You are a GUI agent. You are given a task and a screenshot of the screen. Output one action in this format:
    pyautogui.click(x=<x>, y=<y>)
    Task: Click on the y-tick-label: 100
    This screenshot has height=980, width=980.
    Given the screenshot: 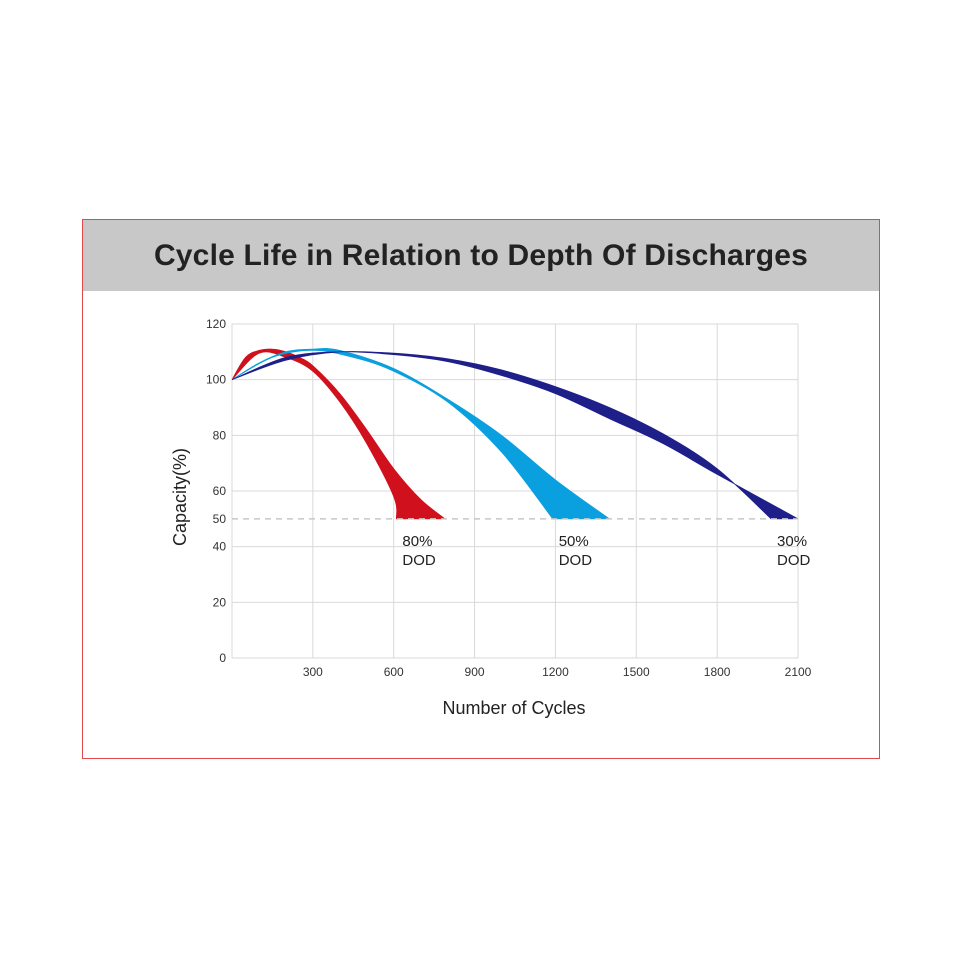 What is the action you would take?
    pyautogui.click(x=216, y=380)
    